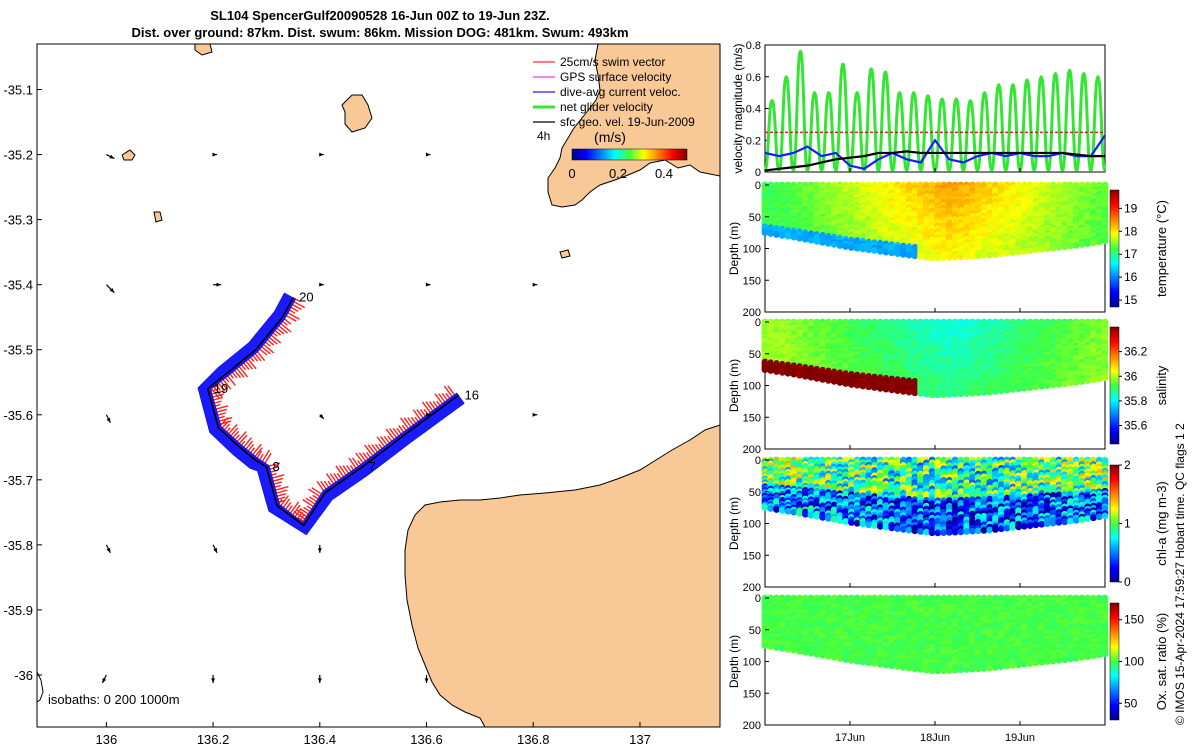 The image size is (1200, 750). I want to click on map-y-tick-label: -35.7, so click(18, 480).